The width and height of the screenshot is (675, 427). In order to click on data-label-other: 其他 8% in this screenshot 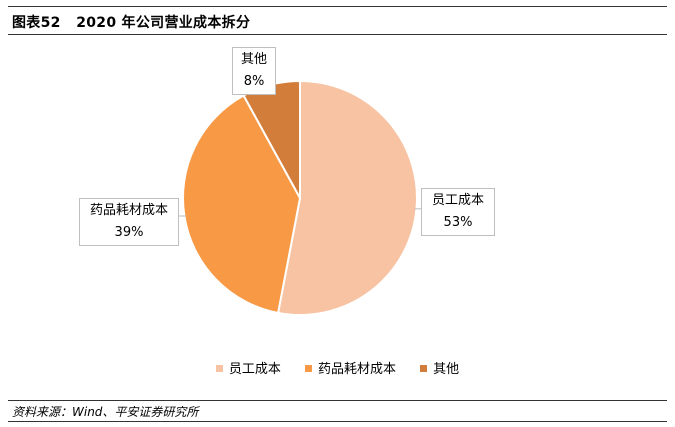, I will do `click(254, 71)`.